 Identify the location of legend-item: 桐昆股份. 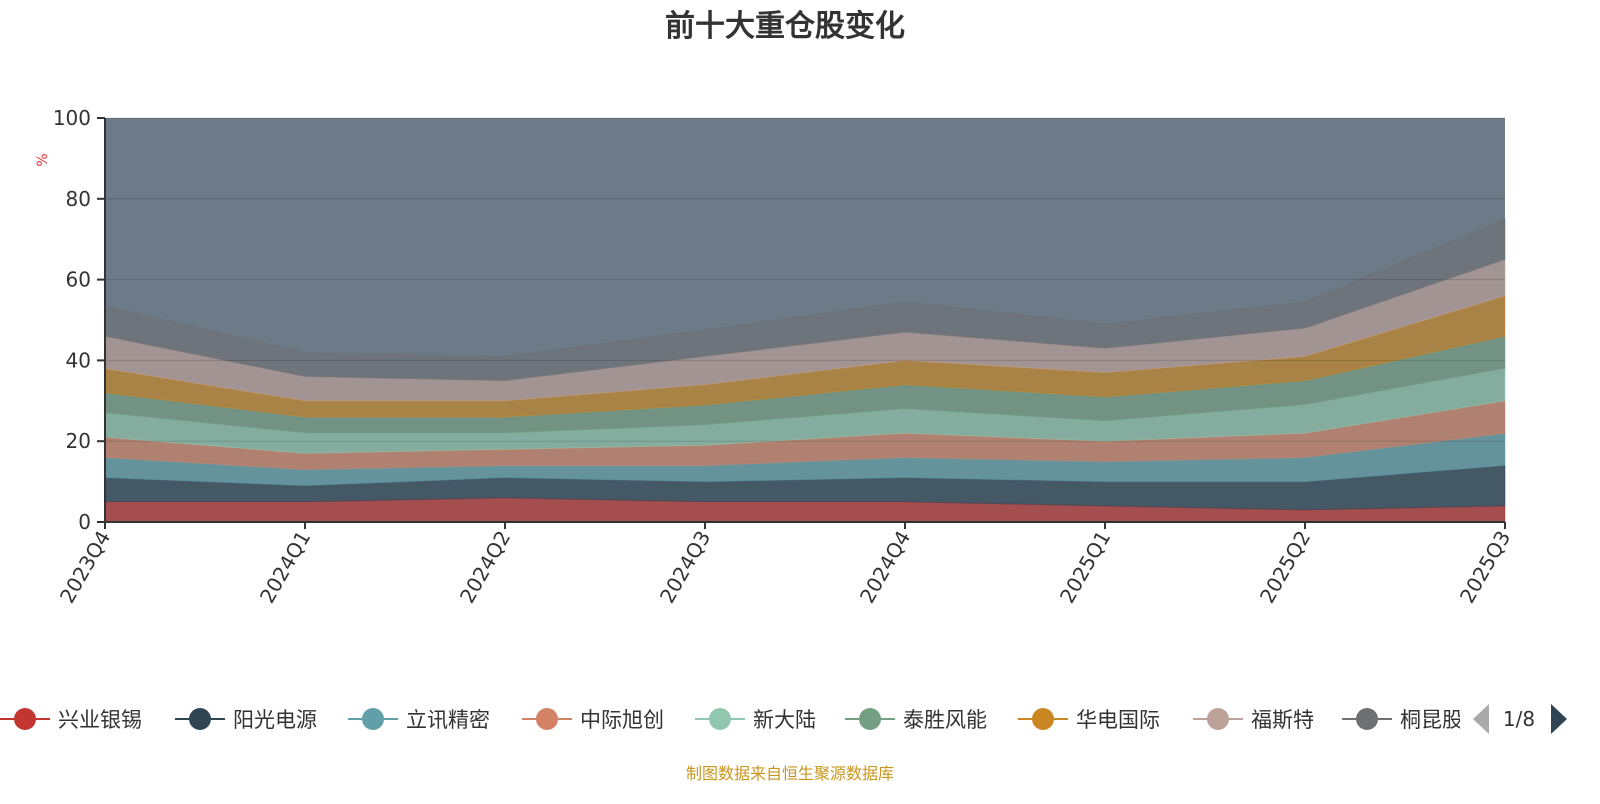
(1413, 720).